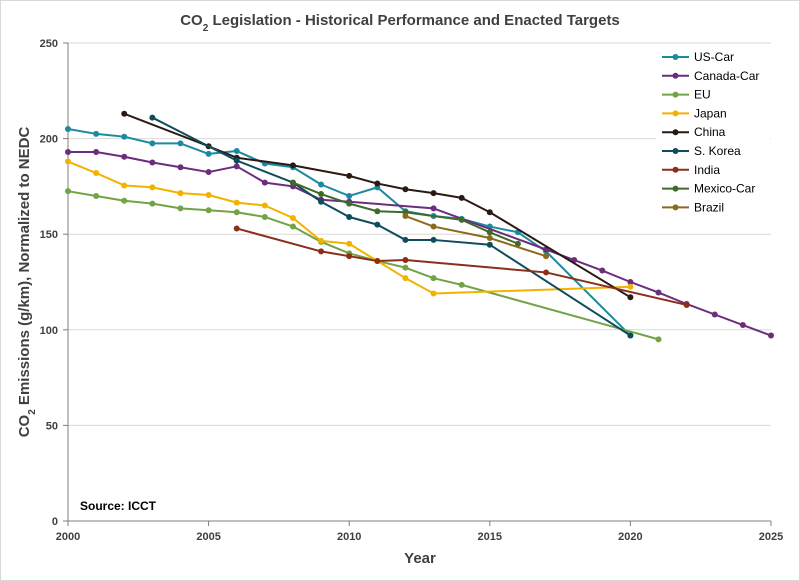 The width and height of the screenshot is (800, 581). What do you see at coordinates (68, 537) in the screenshot?
I see `x-tick-label: 2000` at bounding box center [68, 537].